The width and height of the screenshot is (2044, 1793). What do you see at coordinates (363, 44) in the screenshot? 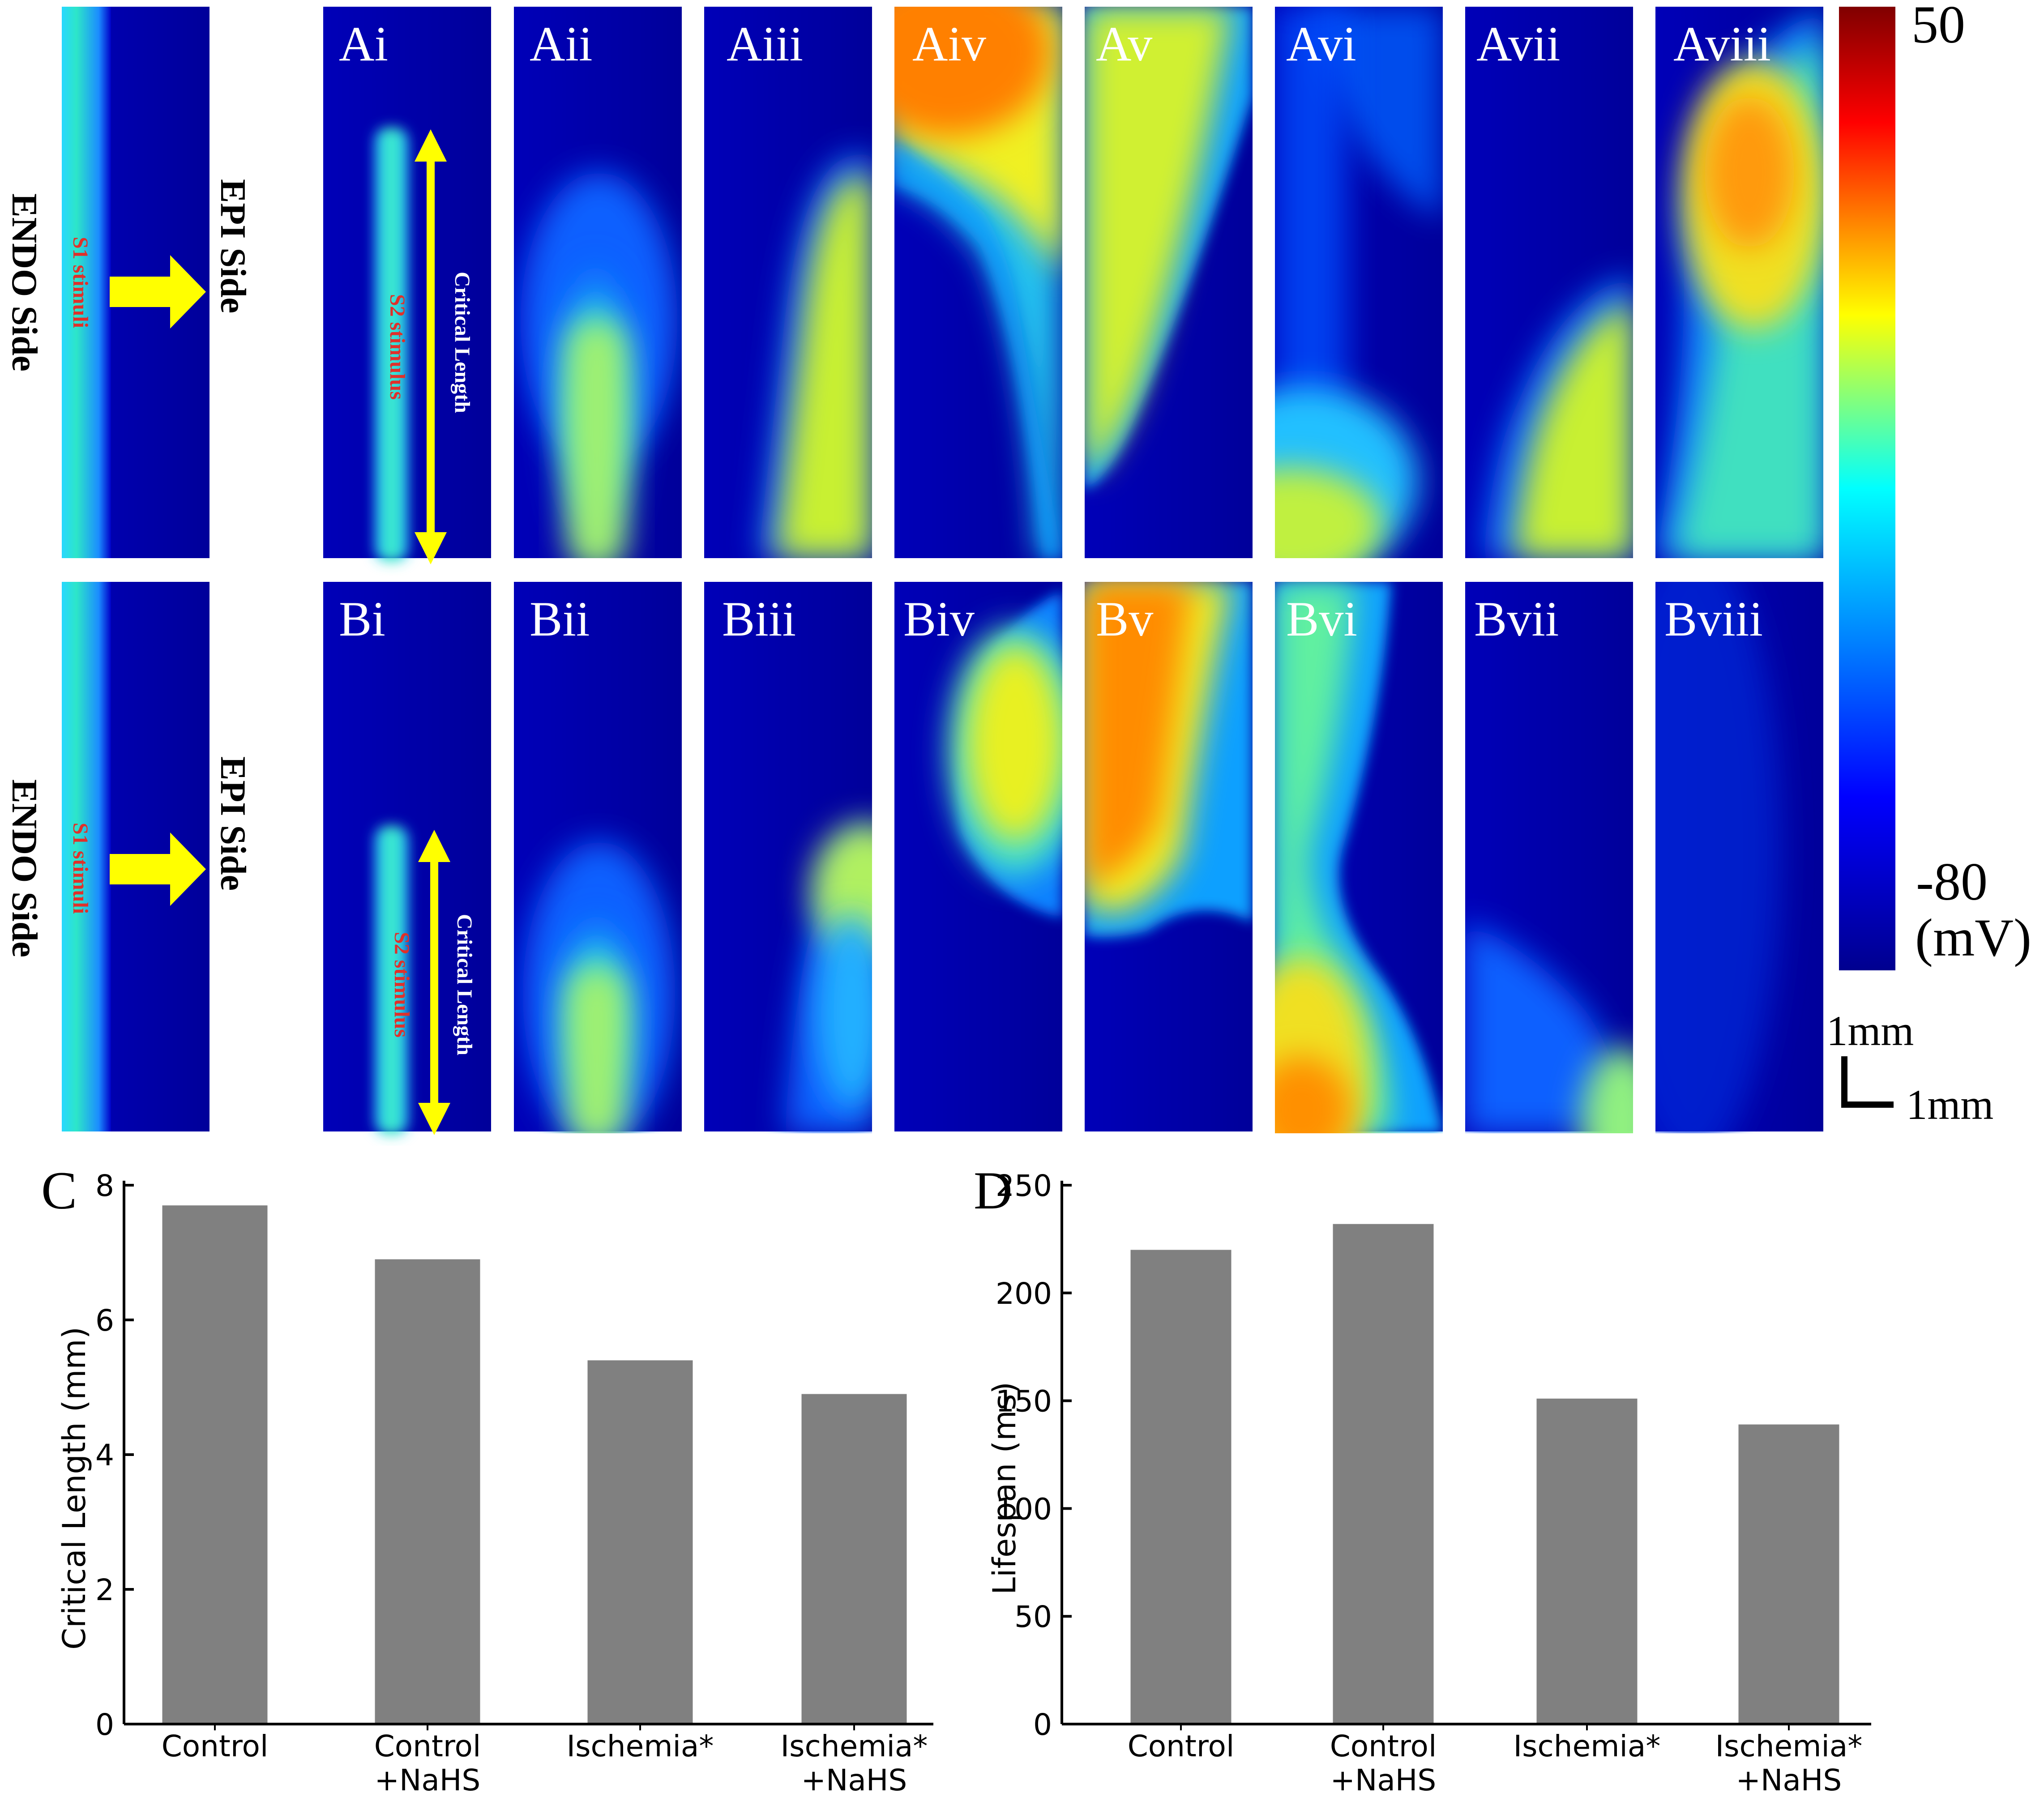
I see `panel-label-ai: Ai` at bounding box center [363, 44].